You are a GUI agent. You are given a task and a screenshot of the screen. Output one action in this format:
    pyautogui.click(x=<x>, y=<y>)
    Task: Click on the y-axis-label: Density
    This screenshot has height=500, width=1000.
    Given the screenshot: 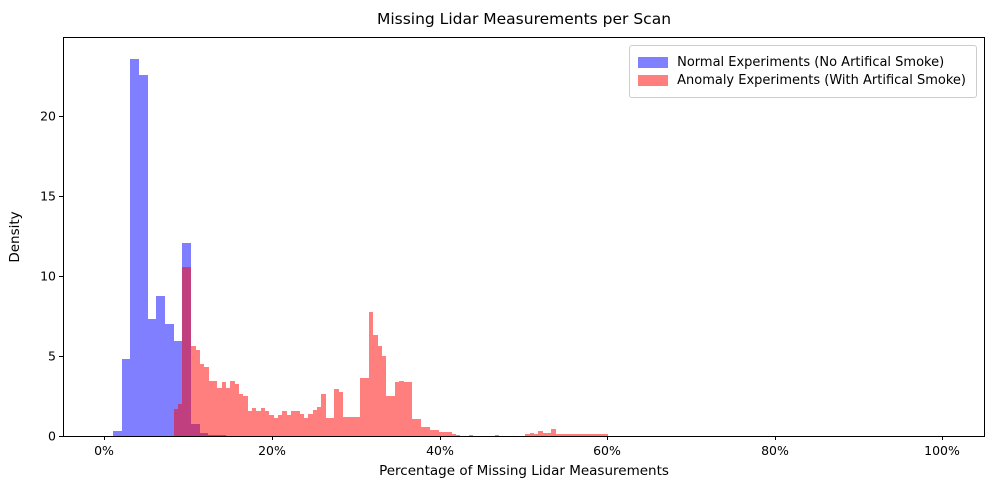 What is the action you would take?
    pyautogui.click(x=15, y=237)
    